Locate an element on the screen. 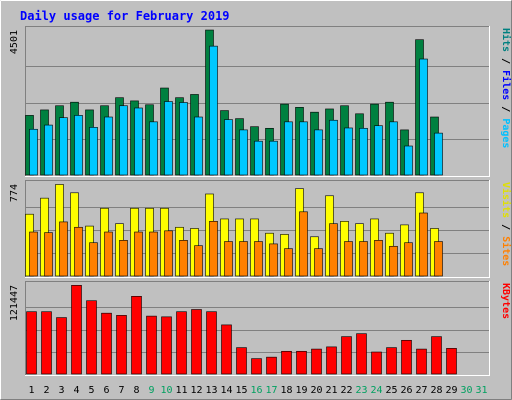 This screenshot has width=512, height=400. x-tick-label: 2 is located at coordinates (46, 390).